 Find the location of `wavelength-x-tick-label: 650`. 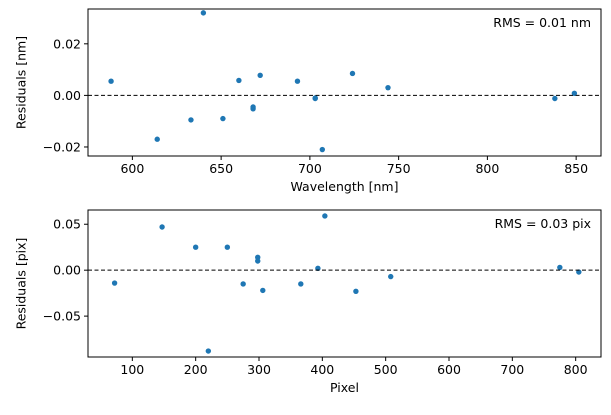

wavelength-x-tick-label: 650 is located at coordinates (221, 168).